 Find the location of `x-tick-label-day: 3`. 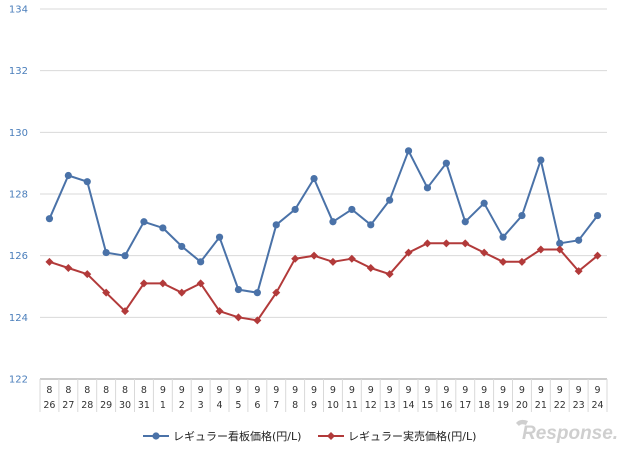

x-tick-label-day: 3 is located at coordinates (201, 405).